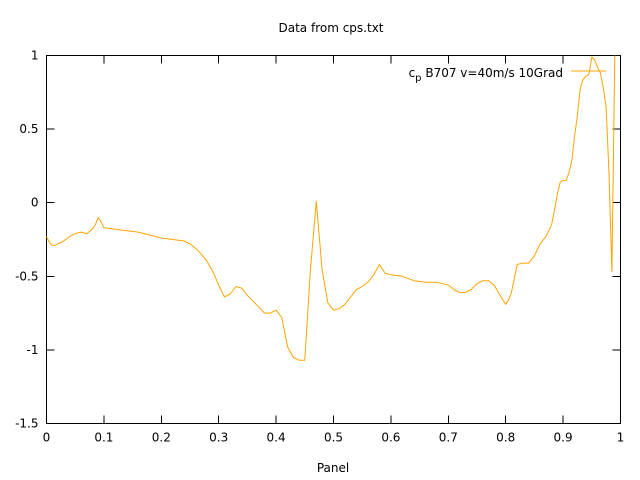 This screenshot has width=640, height=480. I want to click on x-tick-label: 0.2, so click(161, 438).